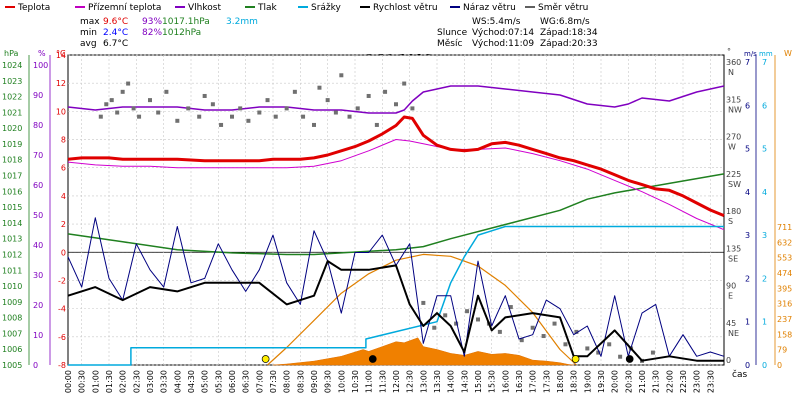 Image resolution: width=800 pixels, height=400 pixels. I want to click on time-tick-12: 06:00, so click(232, 381).